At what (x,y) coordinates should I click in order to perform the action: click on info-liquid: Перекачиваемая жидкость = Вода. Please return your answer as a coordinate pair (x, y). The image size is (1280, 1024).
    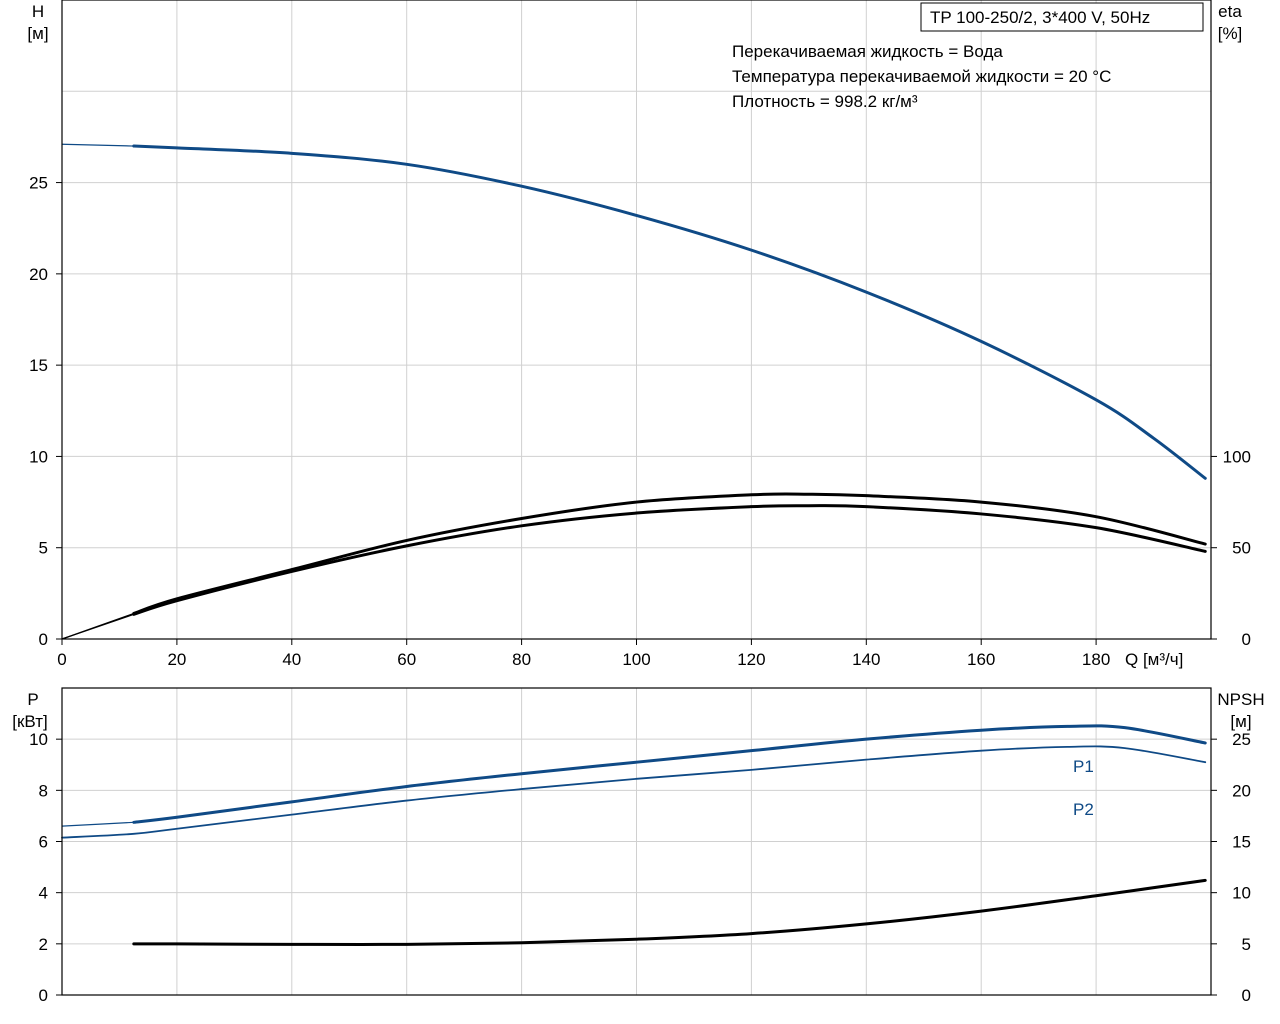
    Looking at the image, I should click on (867, 51).